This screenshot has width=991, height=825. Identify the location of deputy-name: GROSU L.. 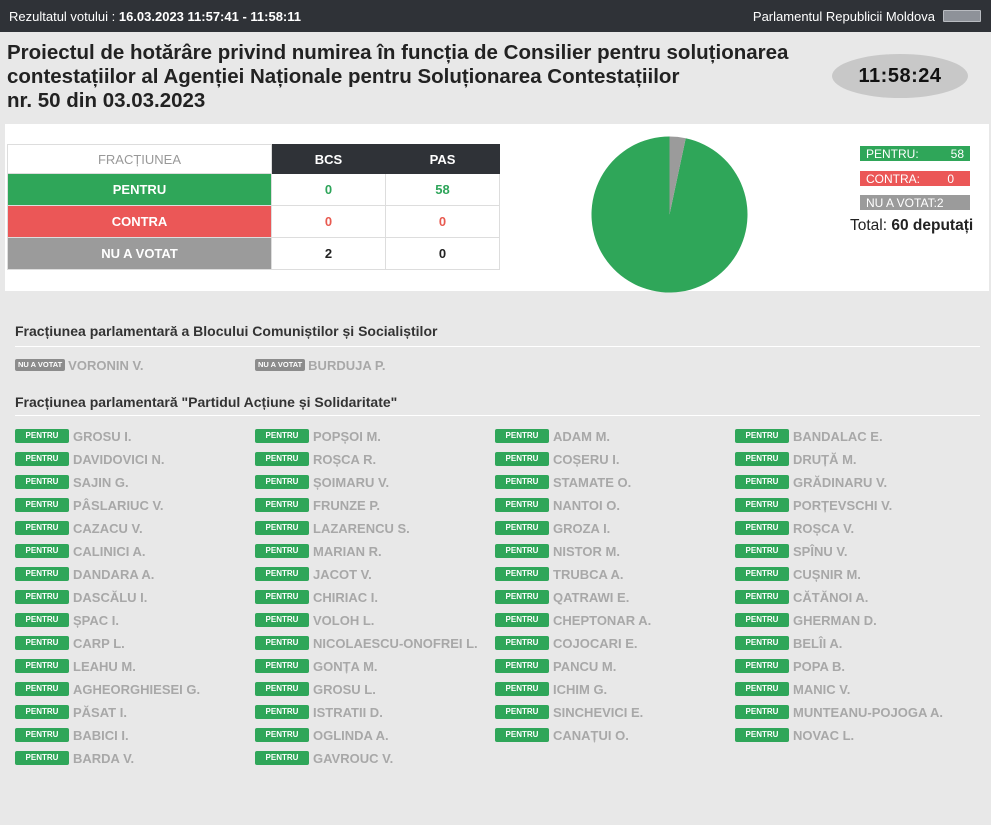
(344, 689).